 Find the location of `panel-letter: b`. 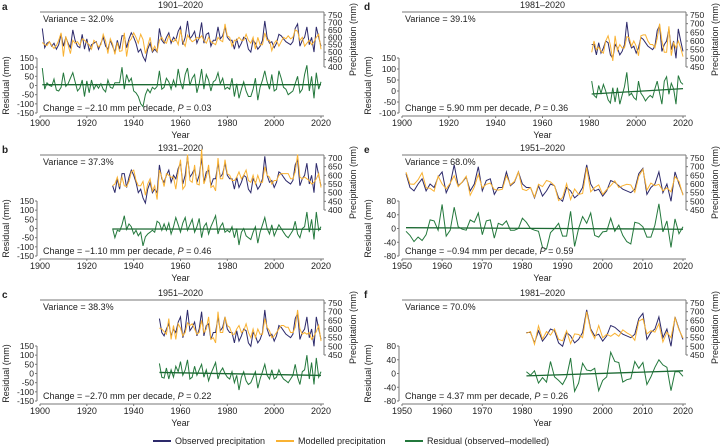

panel-letter: b is located at coordinates (5, 150).